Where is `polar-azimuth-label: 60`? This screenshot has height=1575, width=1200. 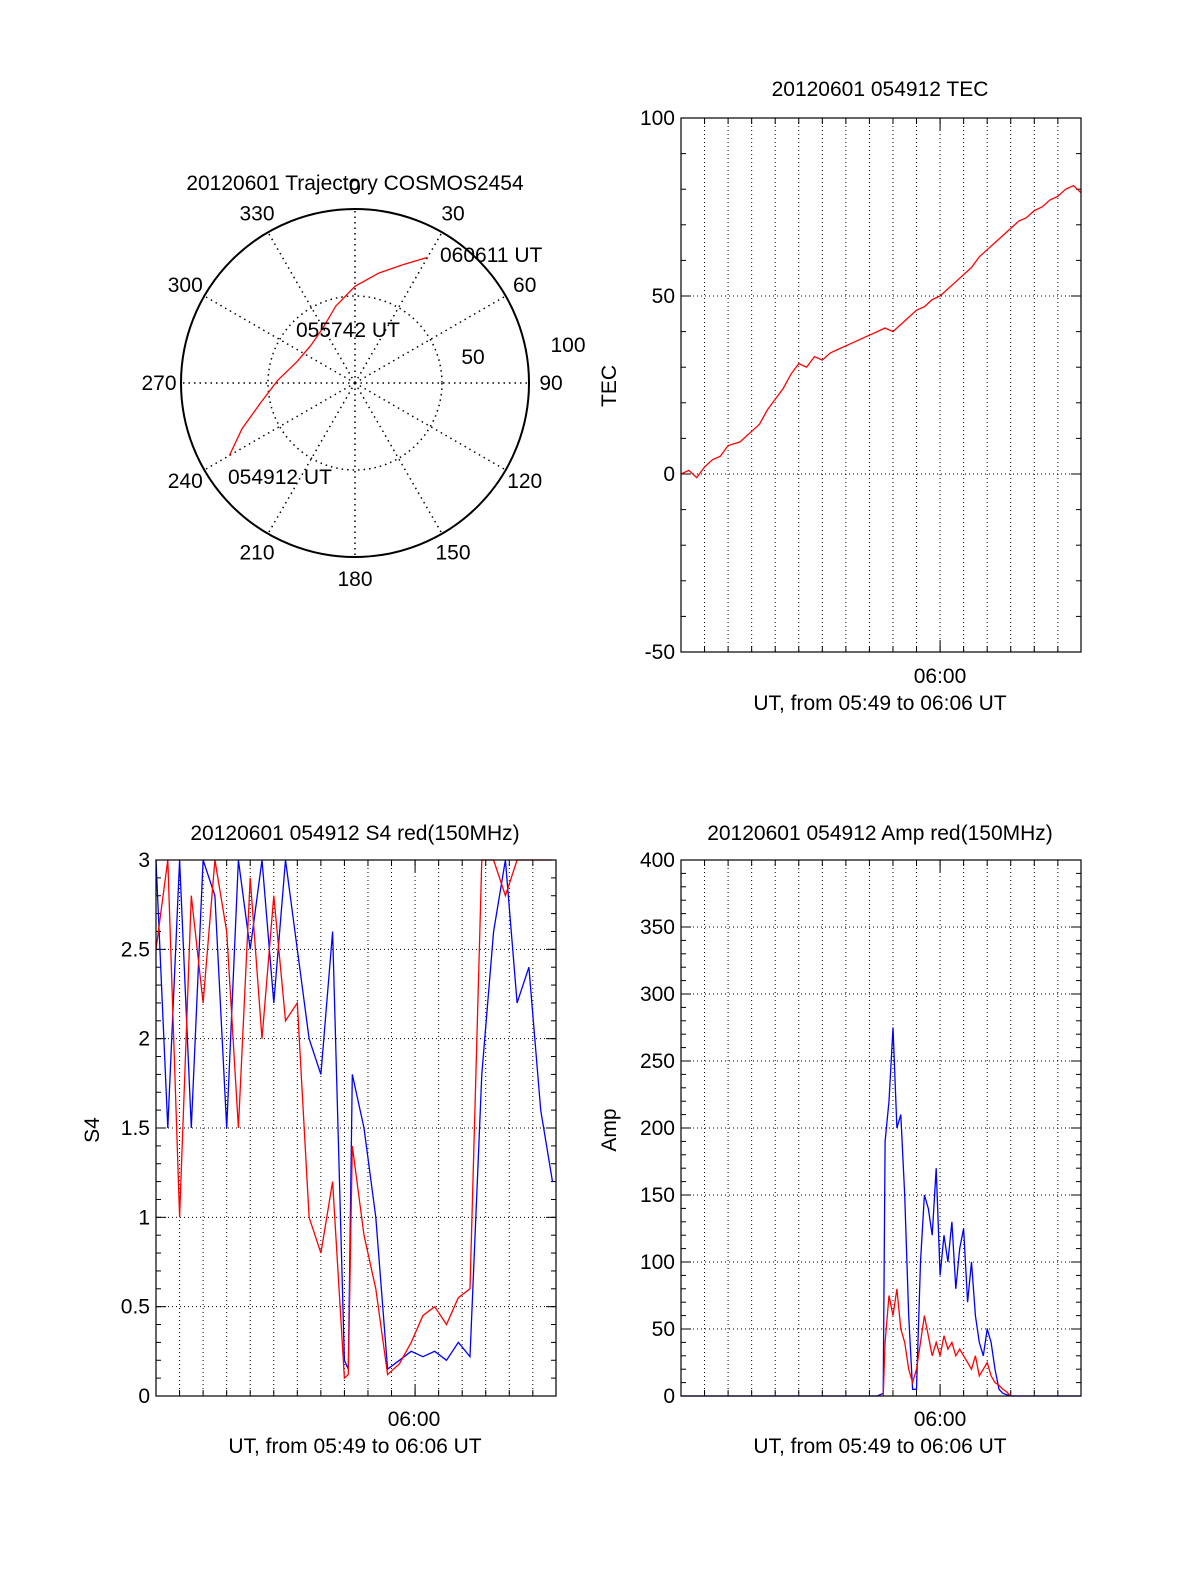 polar-azimuth-label: 60 is located at coordinates (524, 285).